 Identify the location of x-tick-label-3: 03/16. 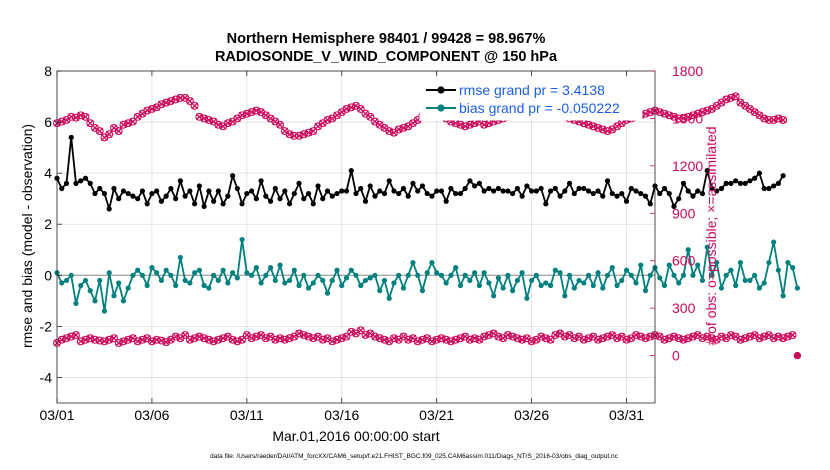
(341, 415).